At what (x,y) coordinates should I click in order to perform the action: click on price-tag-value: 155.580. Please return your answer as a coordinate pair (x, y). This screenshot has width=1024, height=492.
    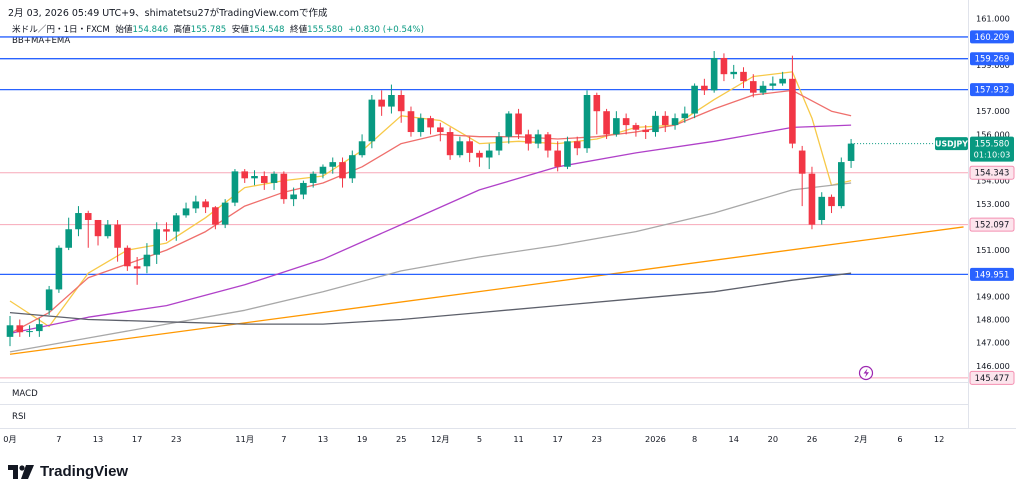
    Looking at the image, I should click on (992, 144).